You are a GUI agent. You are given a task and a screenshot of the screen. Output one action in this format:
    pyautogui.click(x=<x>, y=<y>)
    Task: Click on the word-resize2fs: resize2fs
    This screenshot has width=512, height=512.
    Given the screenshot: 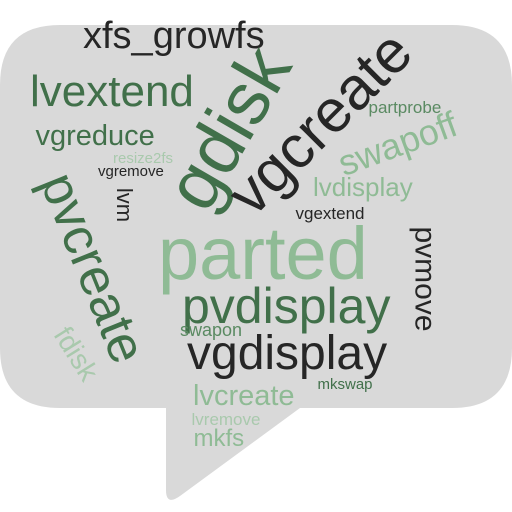 What is the action you would take?
    pyautogui.click(x=143, y=158)
    